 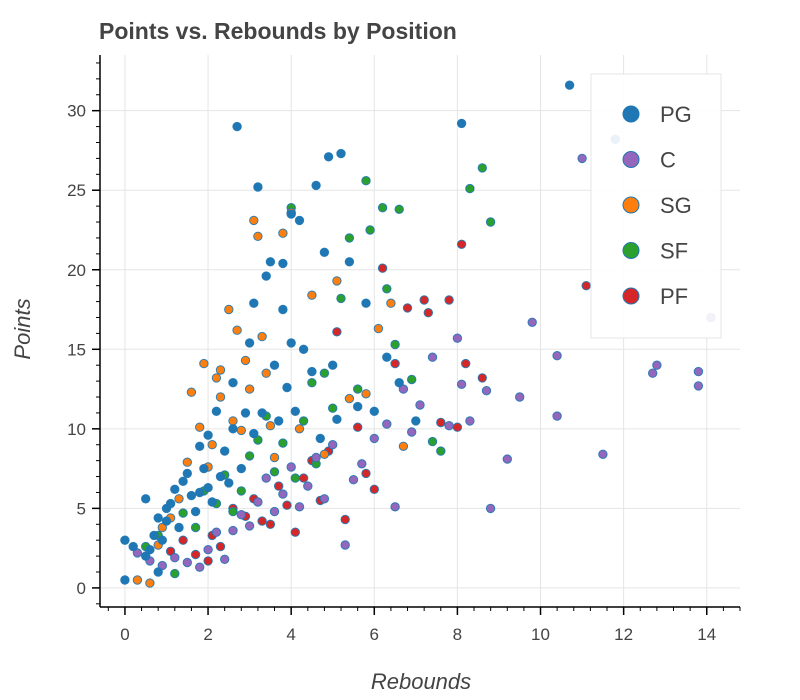 I want to click on x-tick-label: 8, so click(x=457, y=634).